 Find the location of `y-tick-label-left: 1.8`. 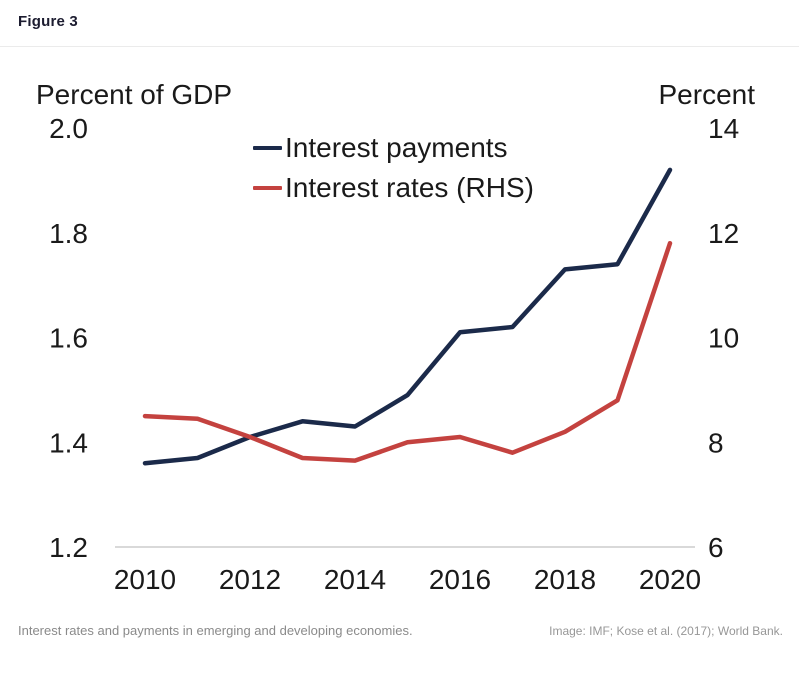

y-tick-label-left: 1.8 is located at coordinates (68, 233).